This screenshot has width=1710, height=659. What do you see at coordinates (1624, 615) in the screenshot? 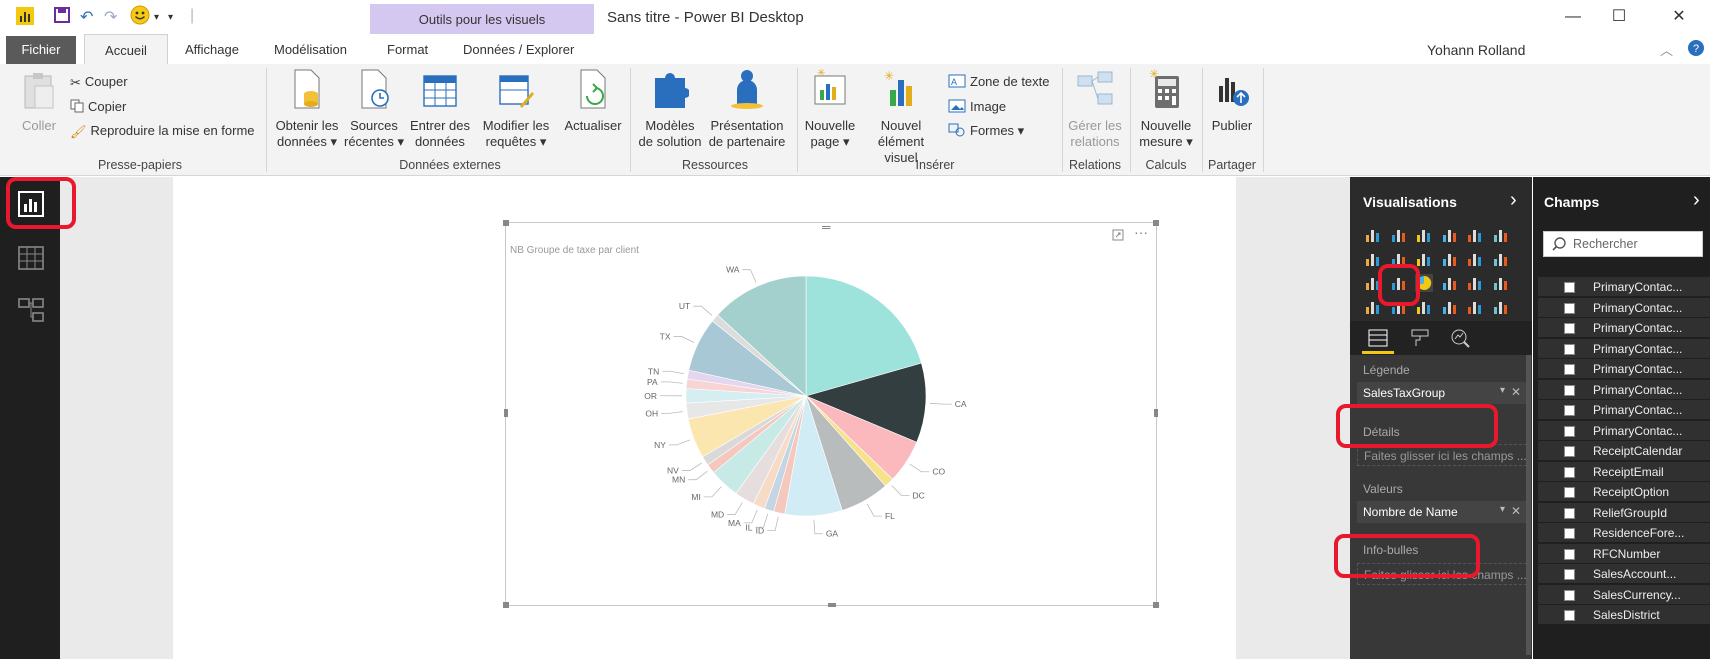
I see `field-item: SalesDistrict` at bounding box center [1624, 615].